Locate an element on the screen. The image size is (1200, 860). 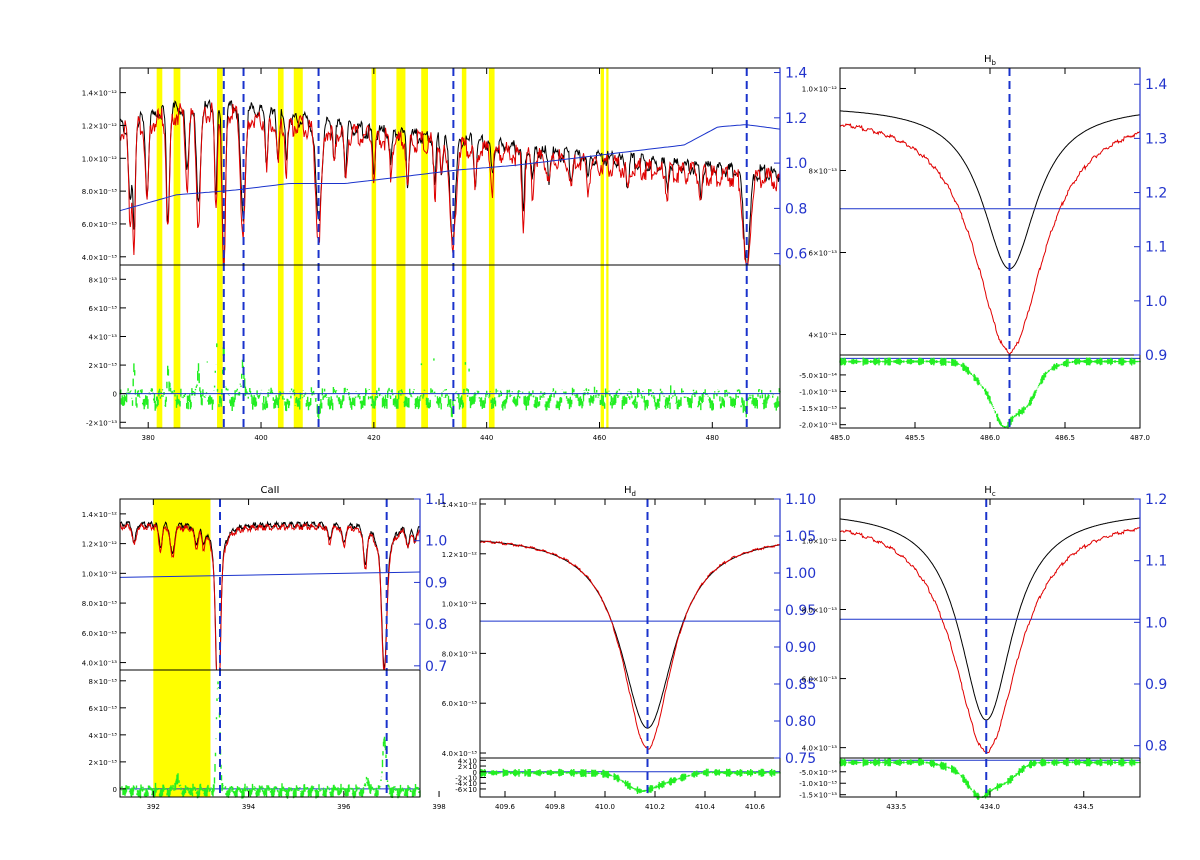
x-tick-label: 394 is located at coordinates (249, 807).